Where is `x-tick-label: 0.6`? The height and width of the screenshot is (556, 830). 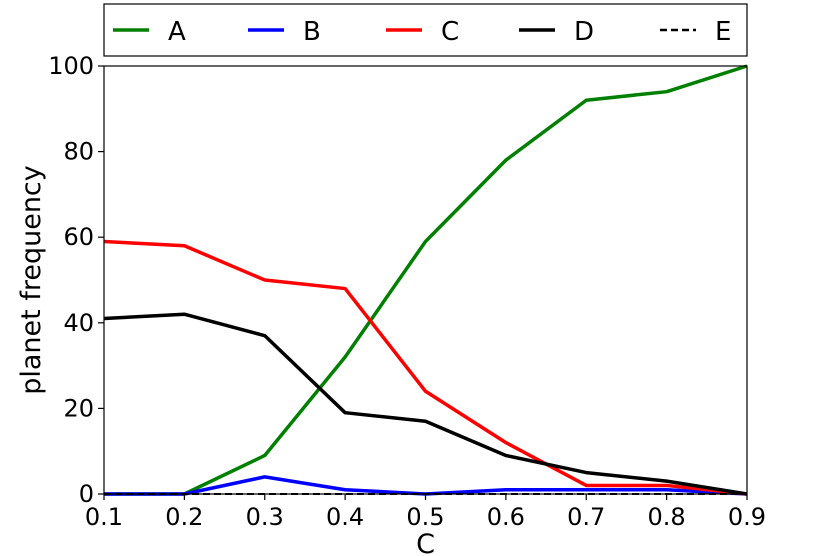 x-tick-label: 0.6 is located at coordinates (506, 517).